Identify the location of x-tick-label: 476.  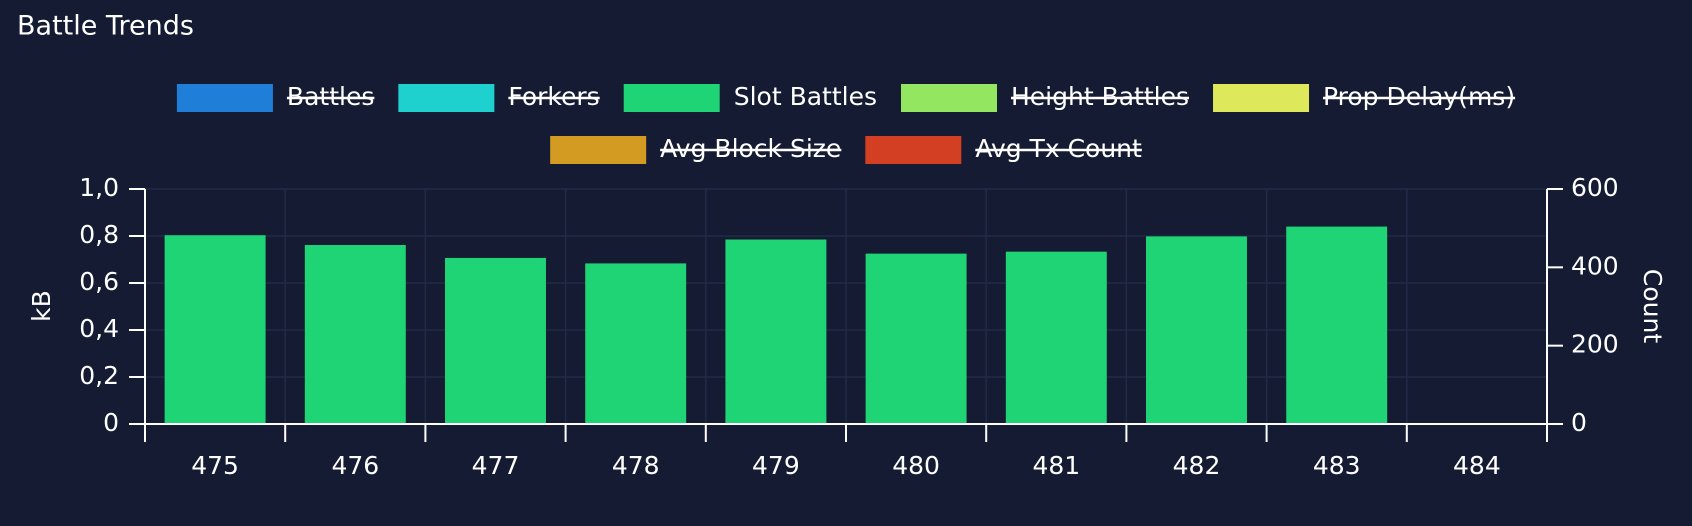
(355, 465).